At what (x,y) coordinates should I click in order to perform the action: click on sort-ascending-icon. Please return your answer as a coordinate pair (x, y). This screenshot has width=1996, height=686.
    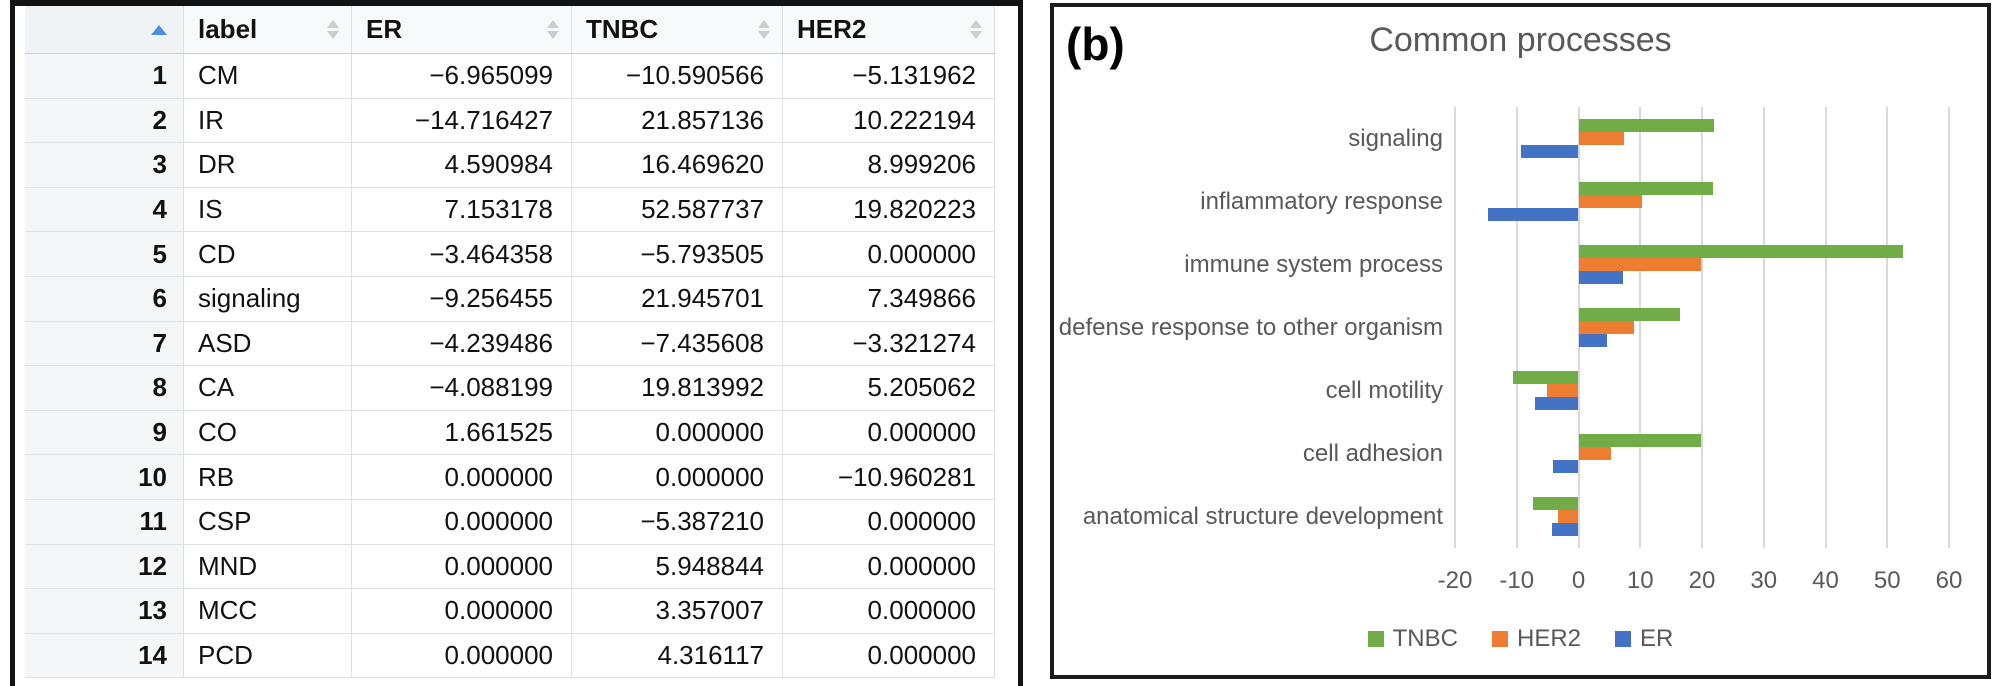
    Looking at the image, I should click on (159, 29).